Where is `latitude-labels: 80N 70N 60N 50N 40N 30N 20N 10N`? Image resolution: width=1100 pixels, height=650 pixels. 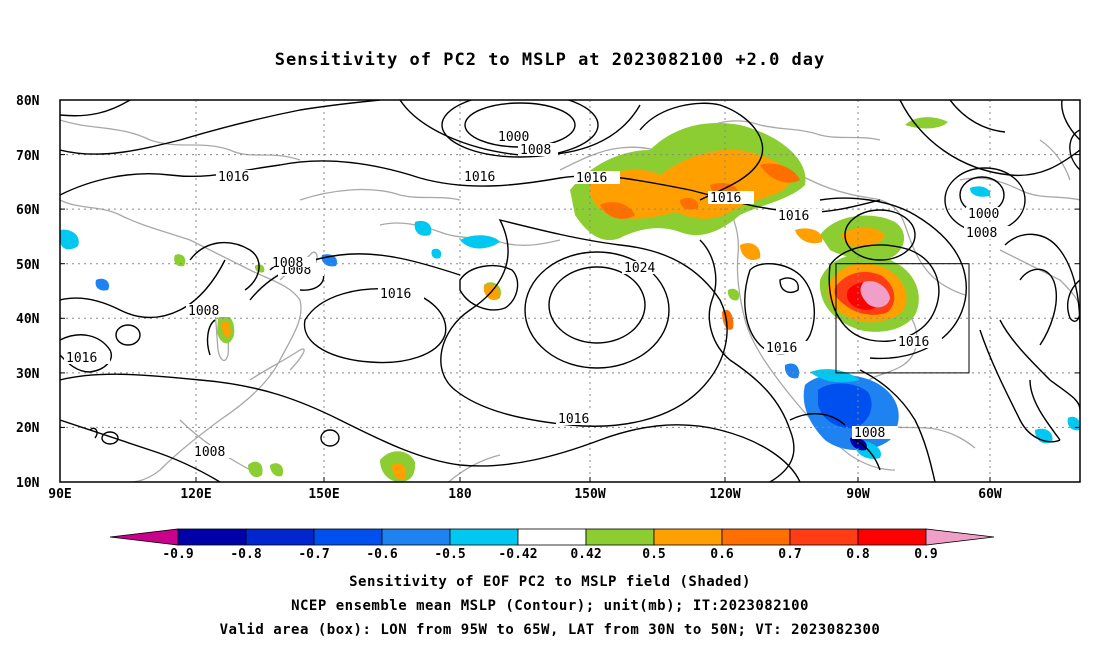
latitude-labels: 80N 70N 60N 50N 40N 30N 20N 10N is located at coordinates (28, 292).